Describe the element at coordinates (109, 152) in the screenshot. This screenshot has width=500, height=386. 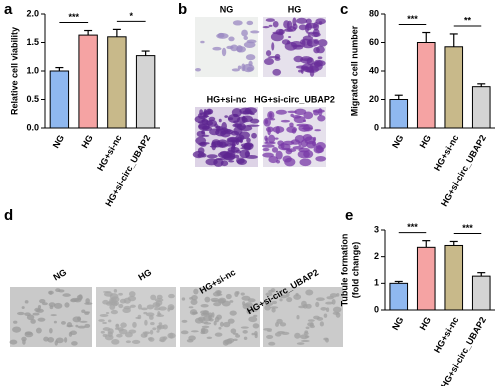
I see `x-tick-label: HG+si-nc` at that location.